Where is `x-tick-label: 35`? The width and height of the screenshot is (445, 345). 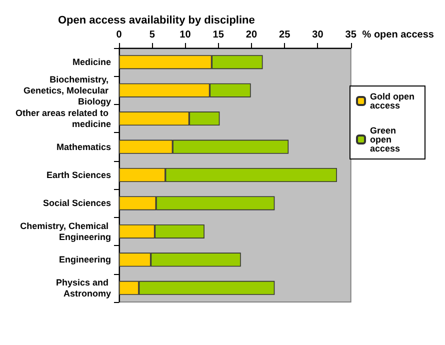 x-tick-label: 35 is located at coordinates (351, 35).